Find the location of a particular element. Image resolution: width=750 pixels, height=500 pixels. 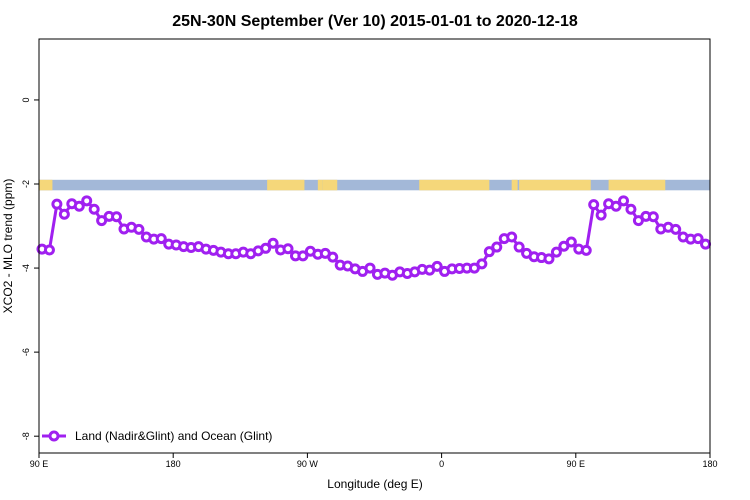

y-axis-label: XCO2 - MLO trend (ppm) is located at coordinates (8, 246).